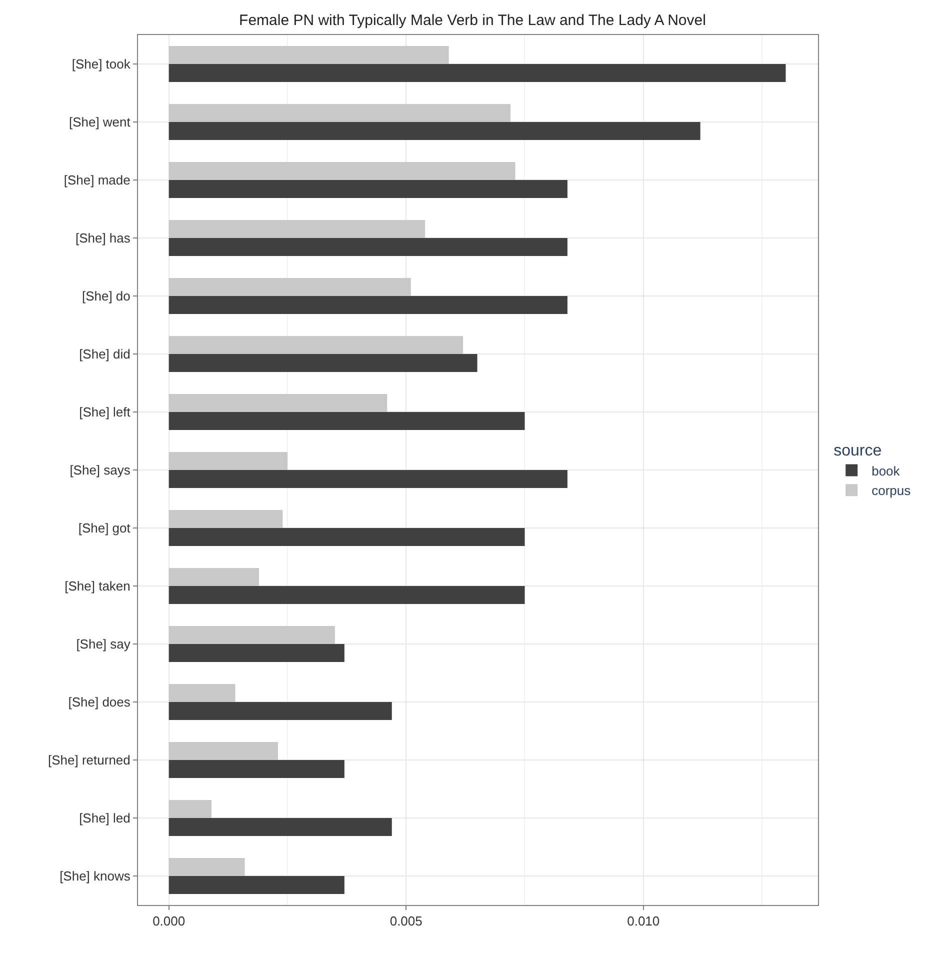 This screenshot has height=955, width=945. What do you see at coordinates (886, 470) in the screenshot?
I see `legend-label: book` at bounding box center [886, 470].